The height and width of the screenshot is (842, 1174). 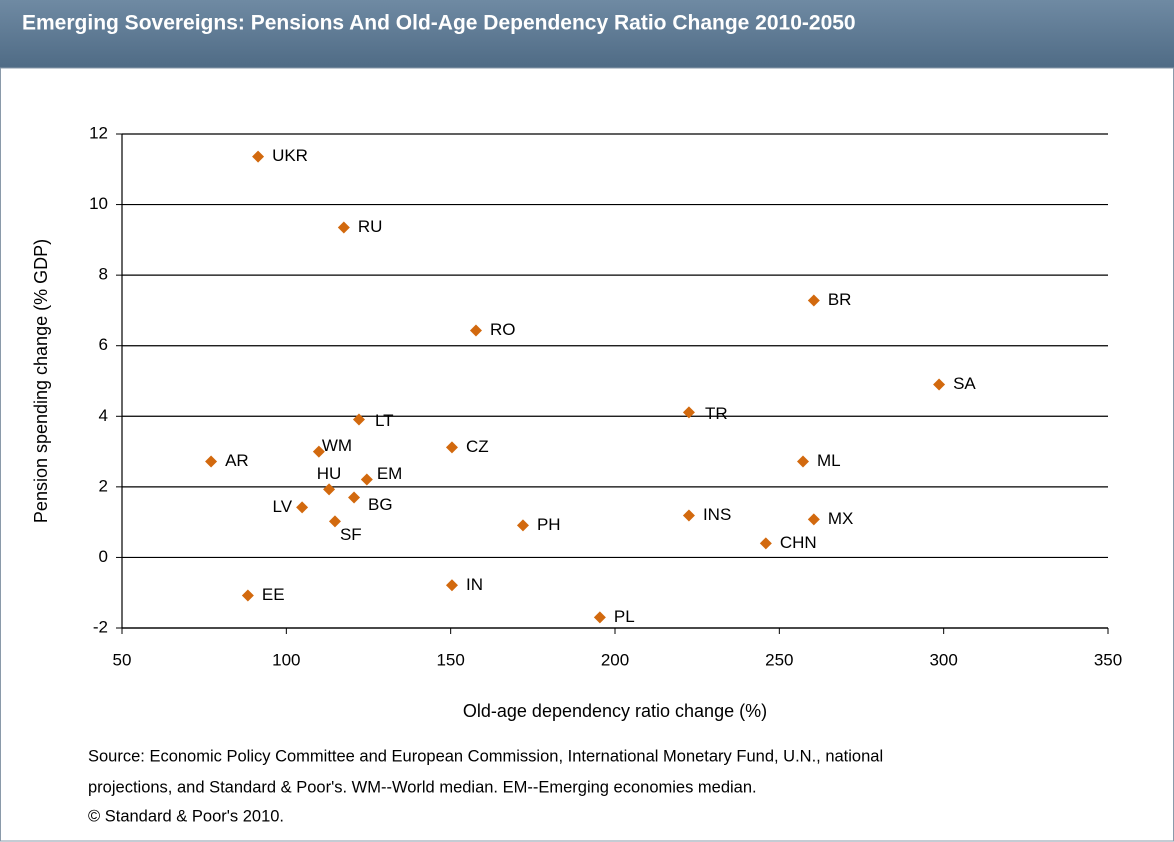 I want to click on y-axis-label: Pension spending change (% GDP), so click(x=41, y=381).